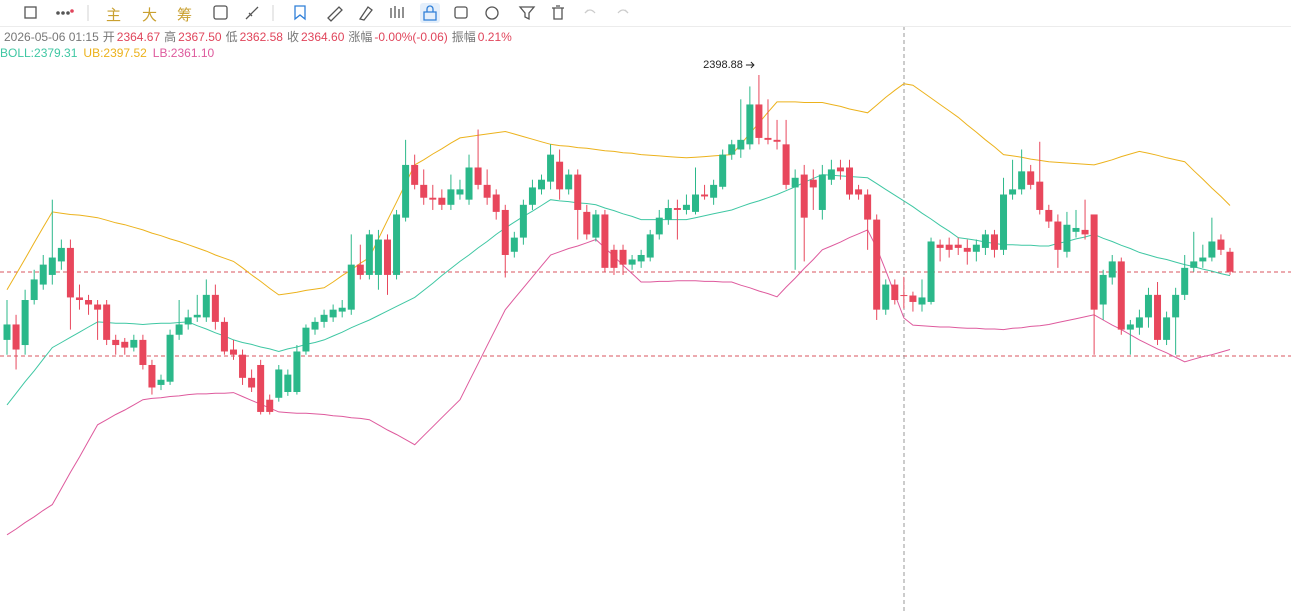  What do you see at coordinates (360, 37) in the screenshot?
I see `field-label: 涨幅` at bounding box center [360, 37].